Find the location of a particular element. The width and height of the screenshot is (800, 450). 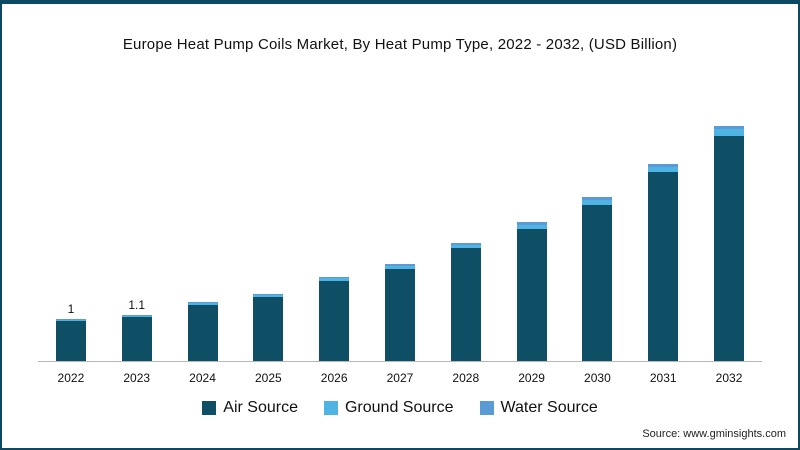

source-attribution: Source: www.gminsights.com is located at coordinates (714, 434).